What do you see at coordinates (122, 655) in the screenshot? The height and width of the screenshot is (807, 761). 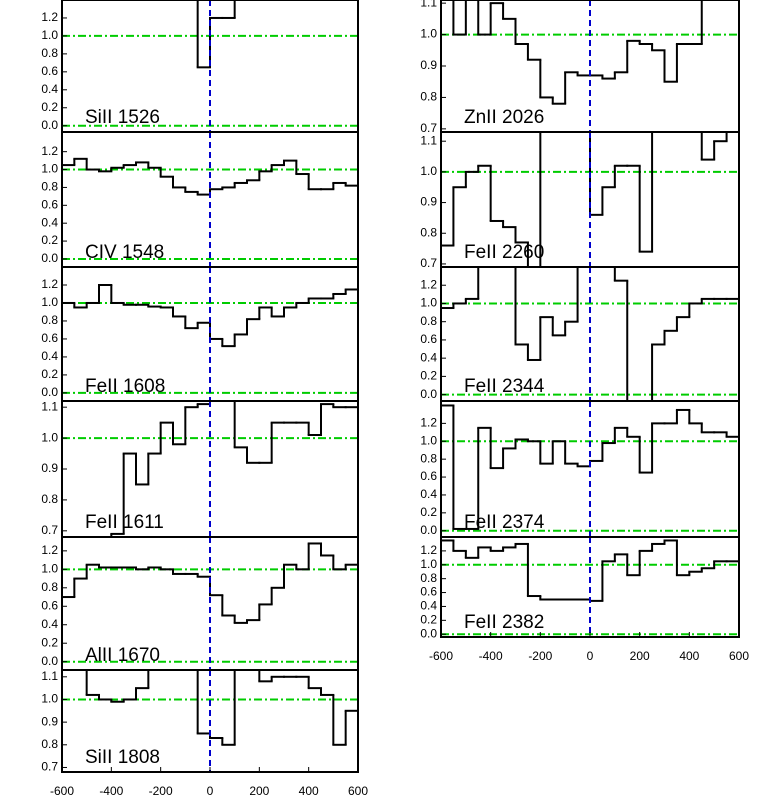 I see `panel-label: AlII 1670` at bounding box center [122, 655].